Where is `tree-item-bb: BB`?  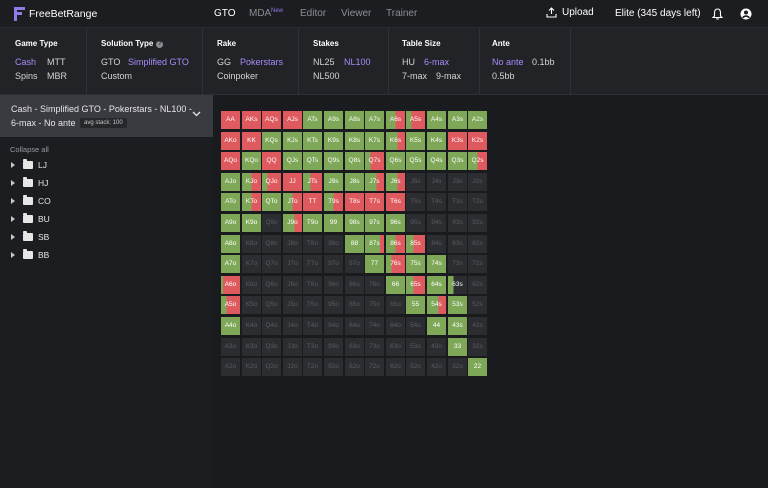
tree-item-bb: BB is located at coordinates (29, 255).